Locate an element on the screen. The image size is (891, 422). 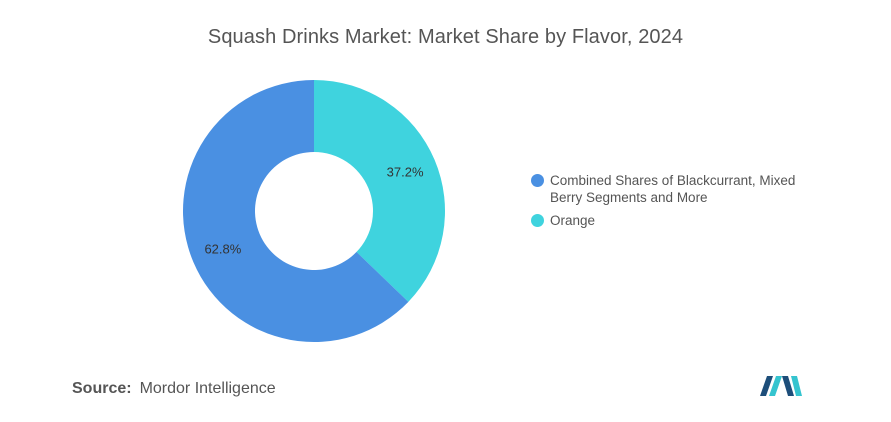
mordor-intelligence-logo is located at coordinates (781, 386).